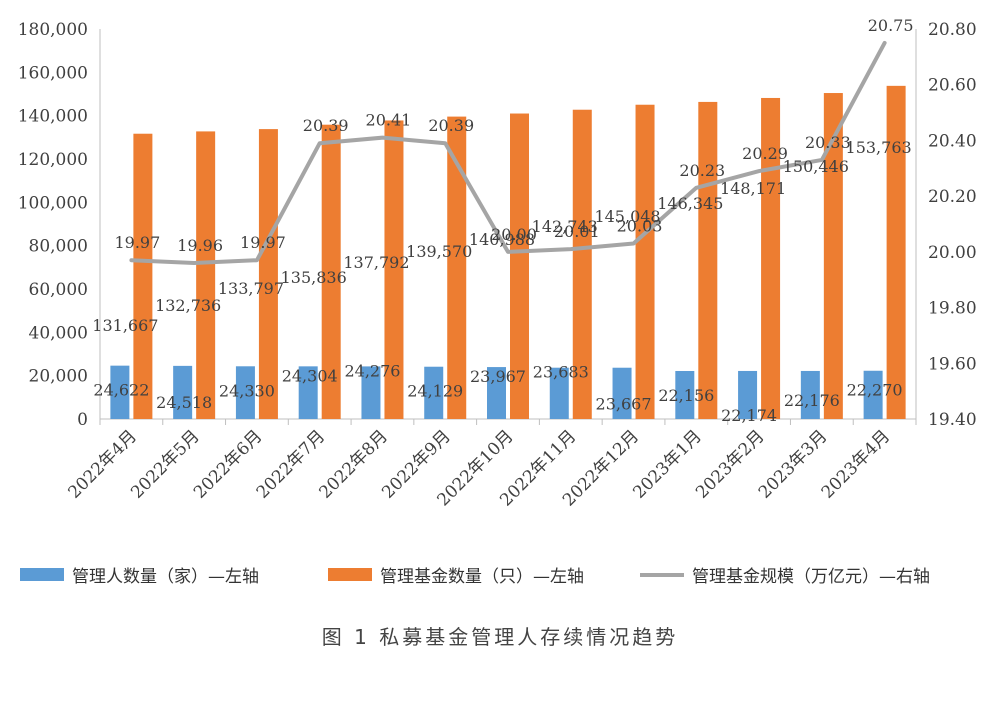  What do you see at coordinates (514, 234) in the screenshot?
I see `data-label-scale: 20.00` at bounding box center [514, 234].